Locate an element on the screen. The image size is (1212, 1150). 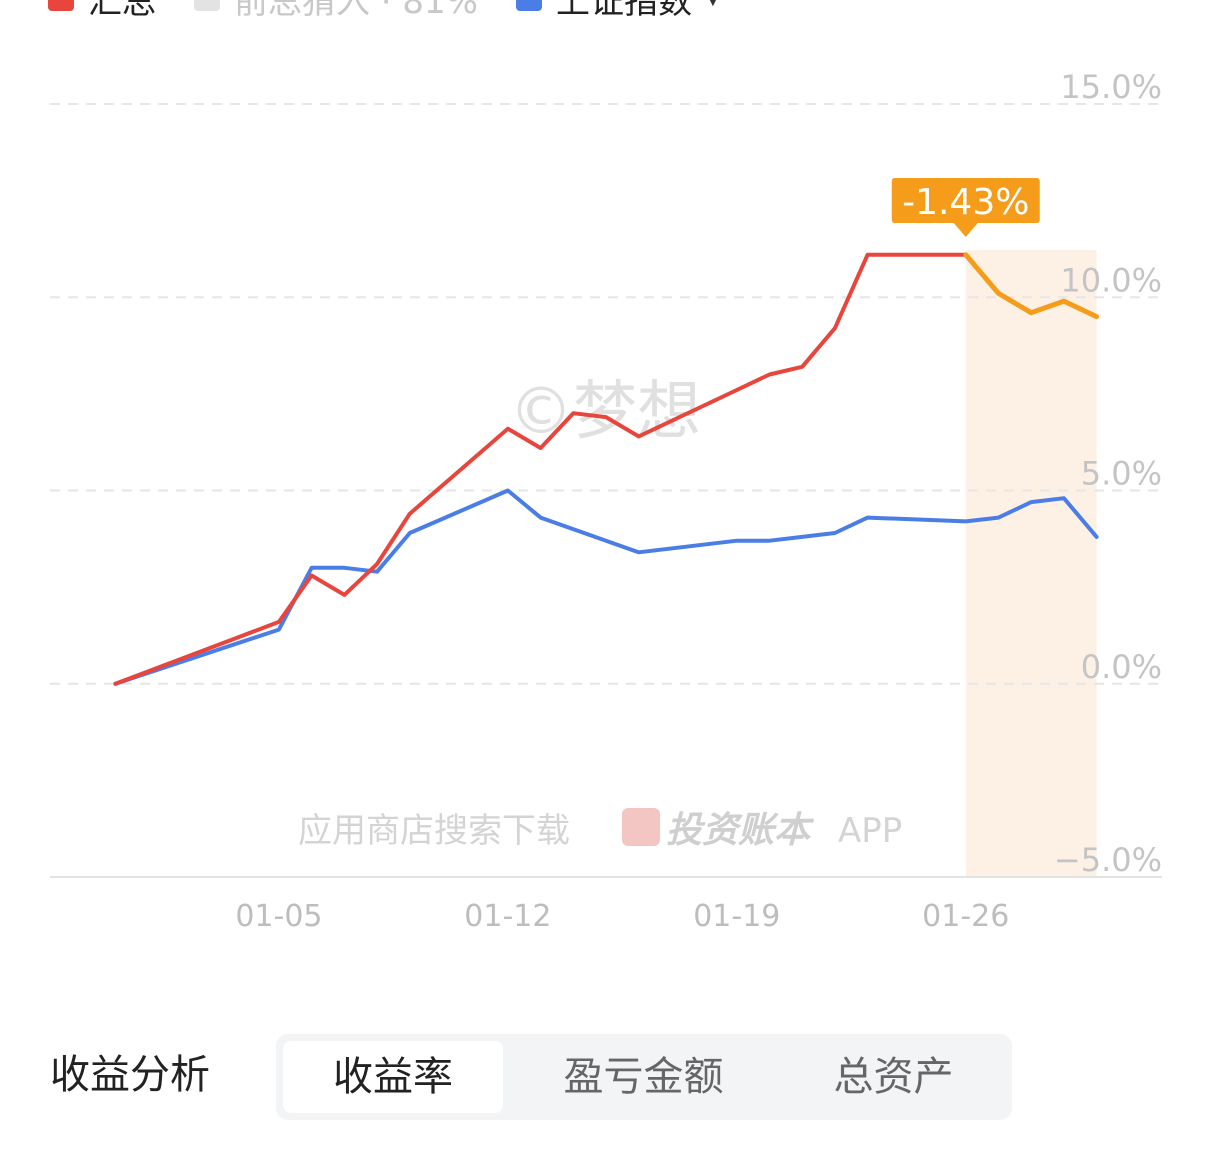
x-tick-label: 01-26 is located at coordinates (965, 916).